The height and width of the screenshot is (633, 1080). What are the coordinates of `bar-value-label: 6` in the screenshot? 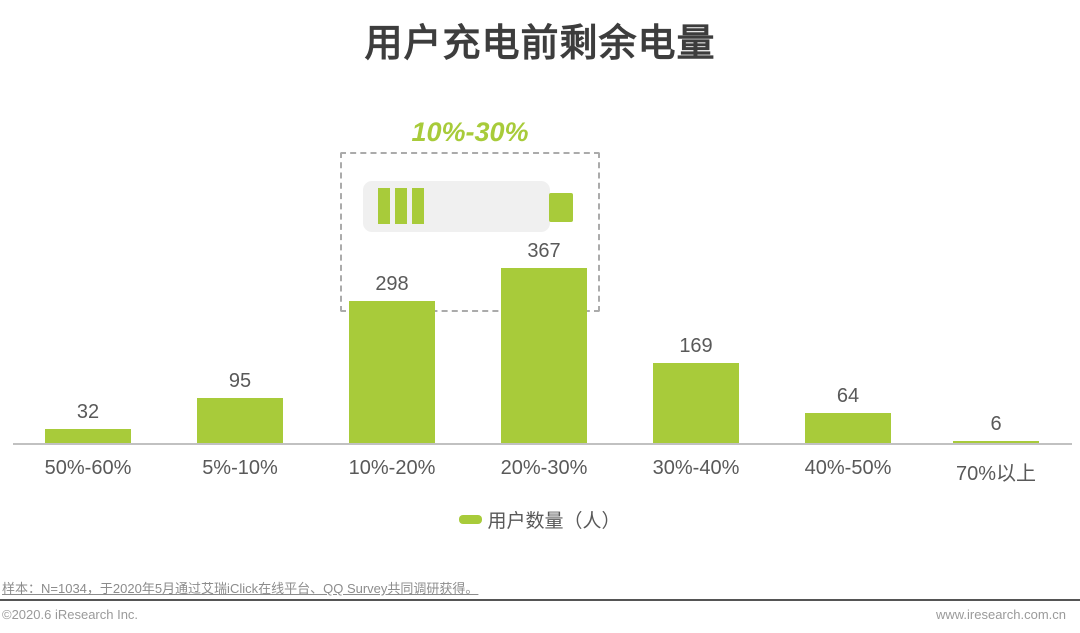 It's located at (996, 424).